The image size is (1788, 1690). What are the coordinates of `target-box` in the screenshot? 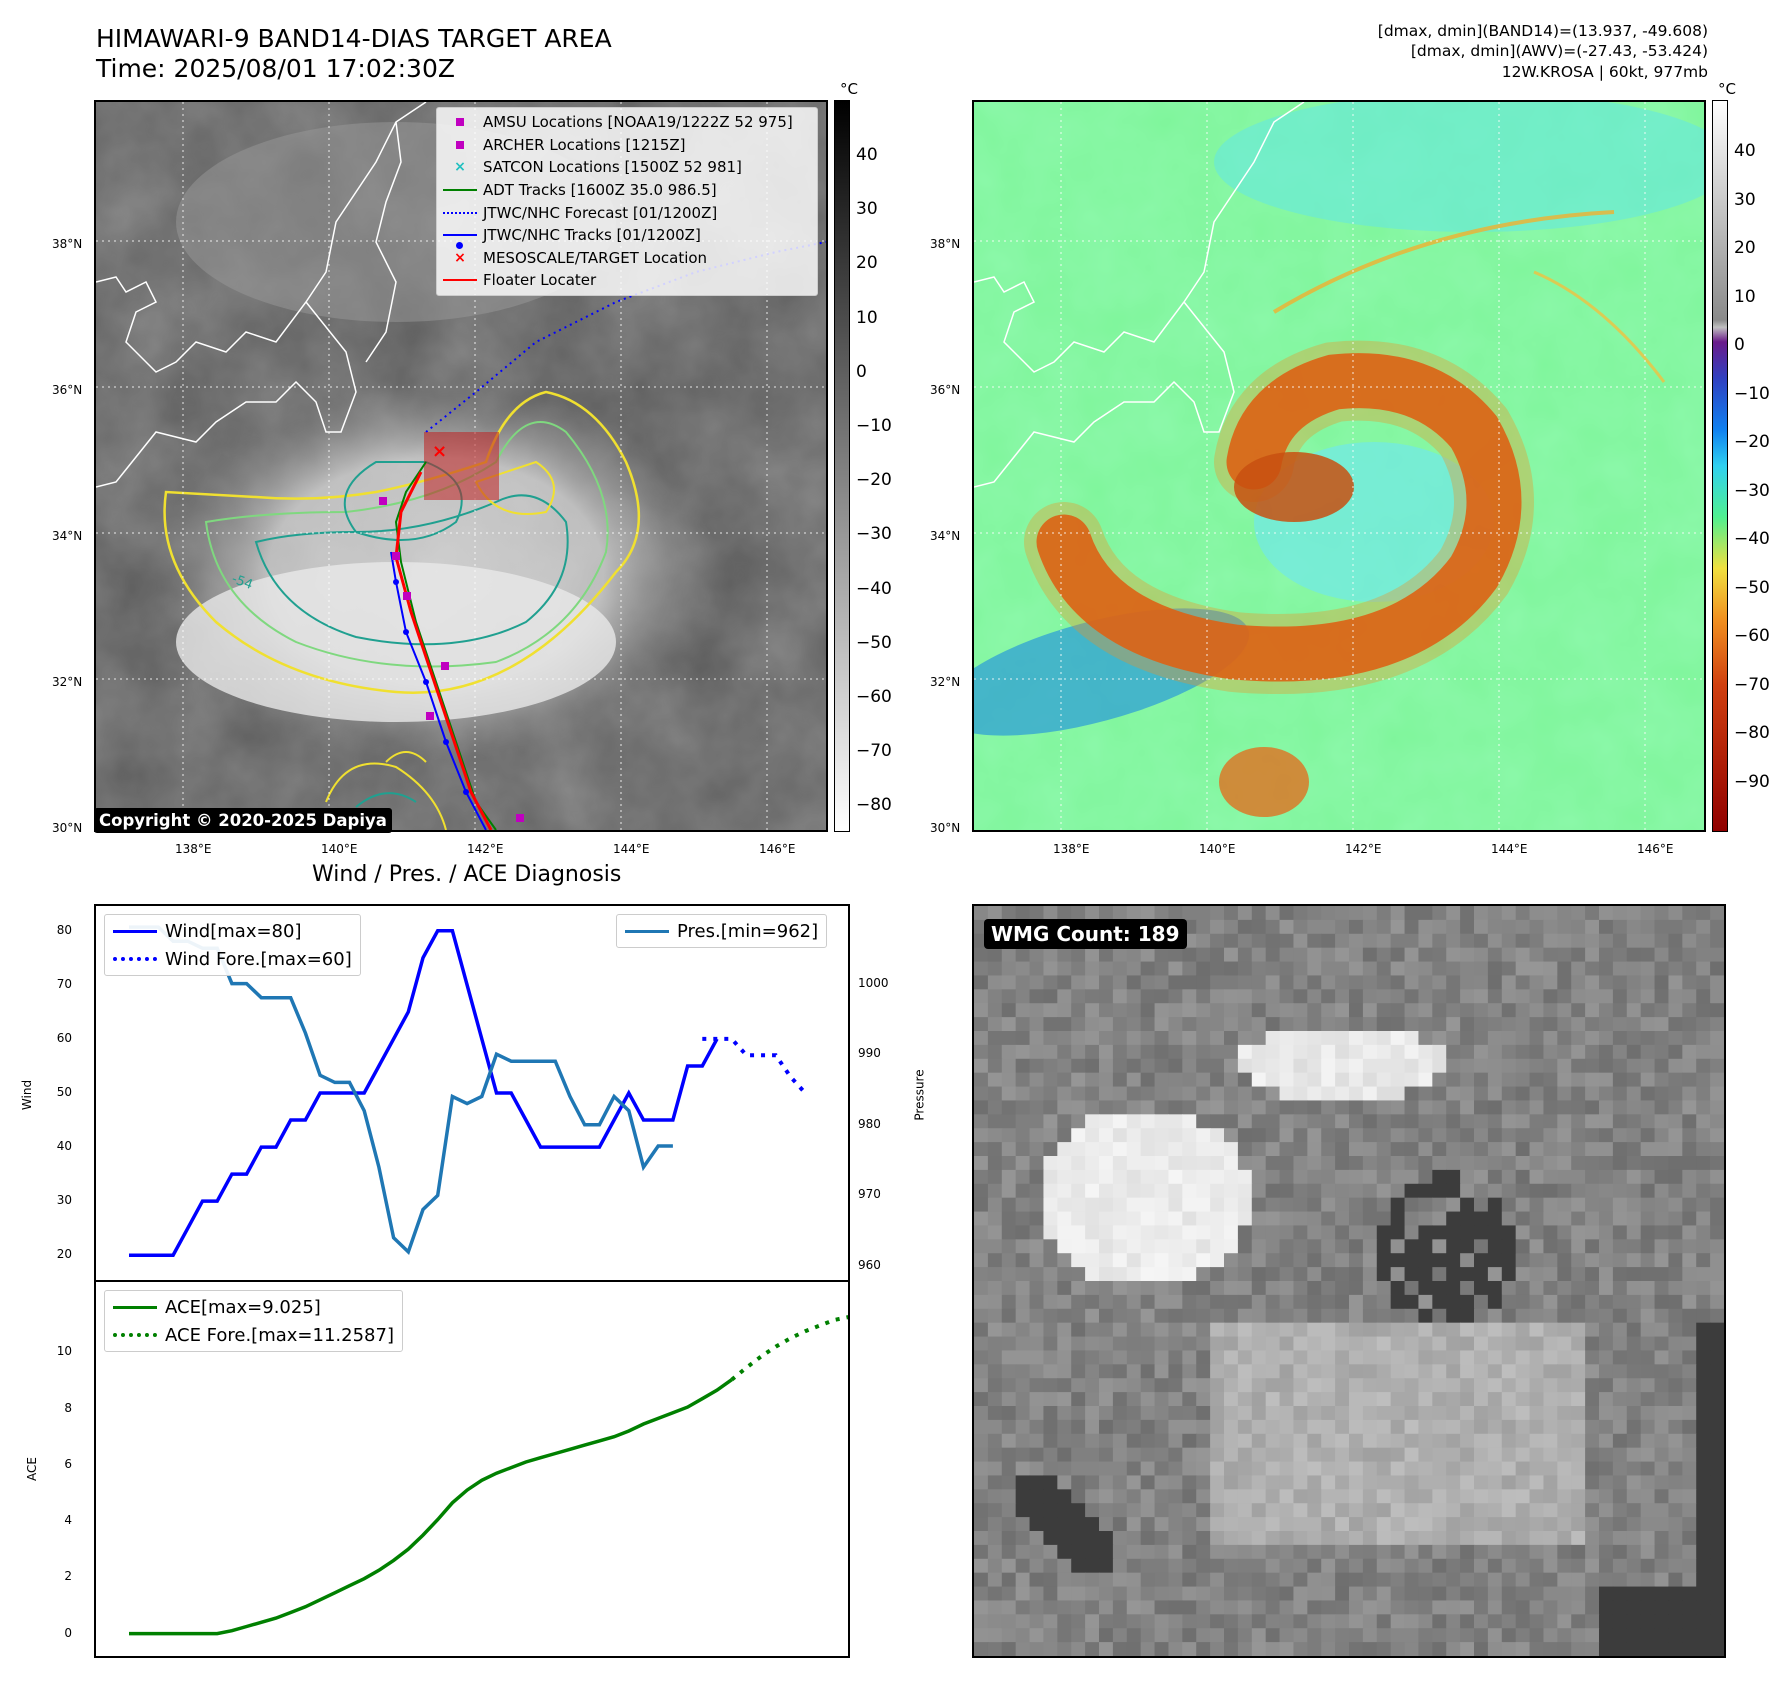 It's located at (461, 466).